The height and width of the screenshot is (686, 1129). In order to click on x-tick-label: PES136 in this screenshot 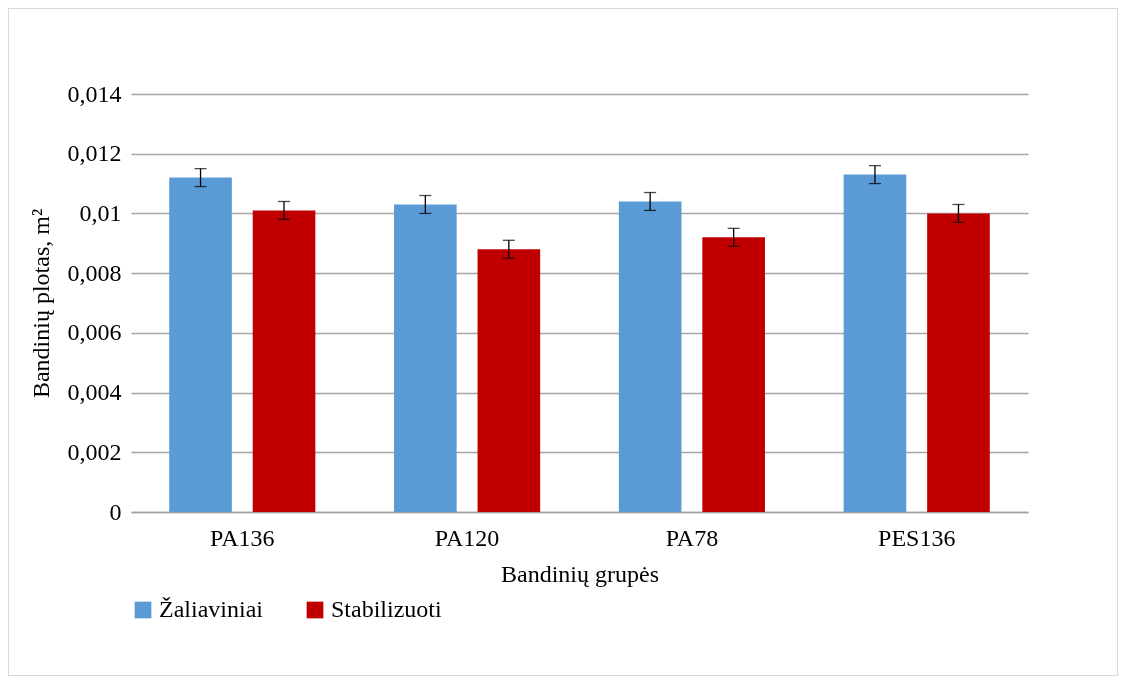, I will do `click(917, 537)`.